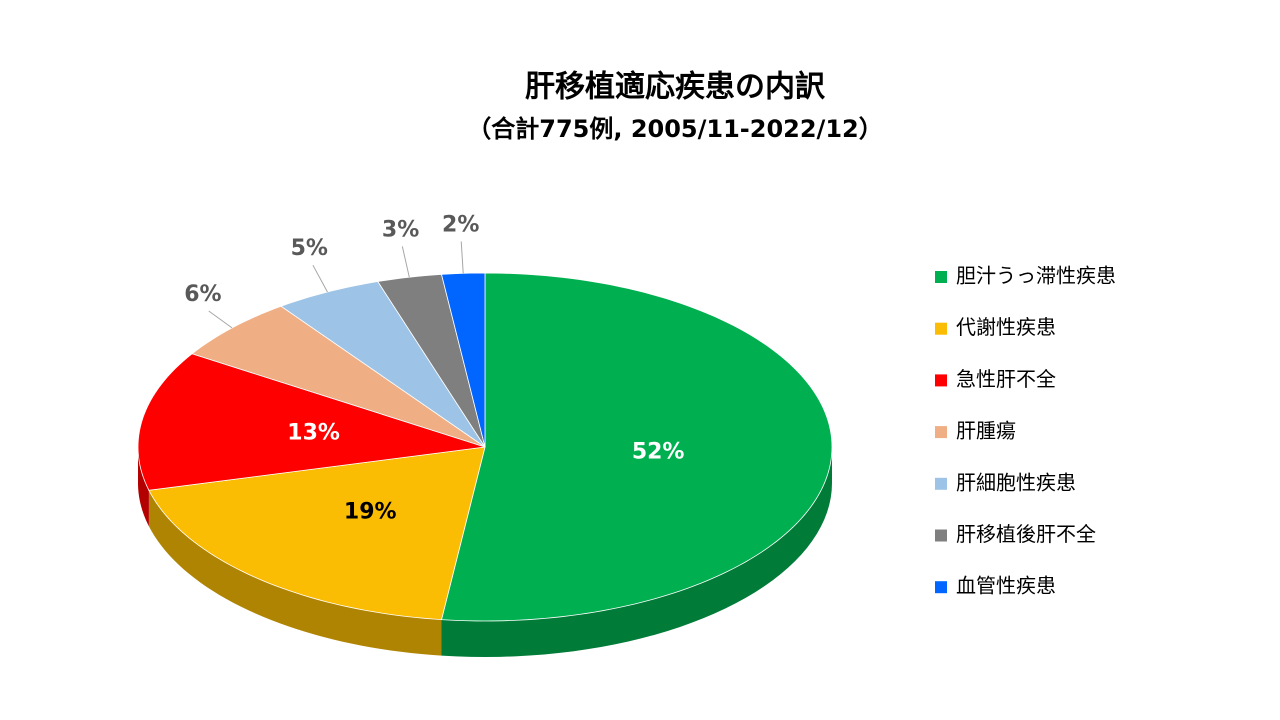  What do you see at coordinates (313, 432) in the screenshot?
I see `data-label: 13%` at bounding box center [313, 432].